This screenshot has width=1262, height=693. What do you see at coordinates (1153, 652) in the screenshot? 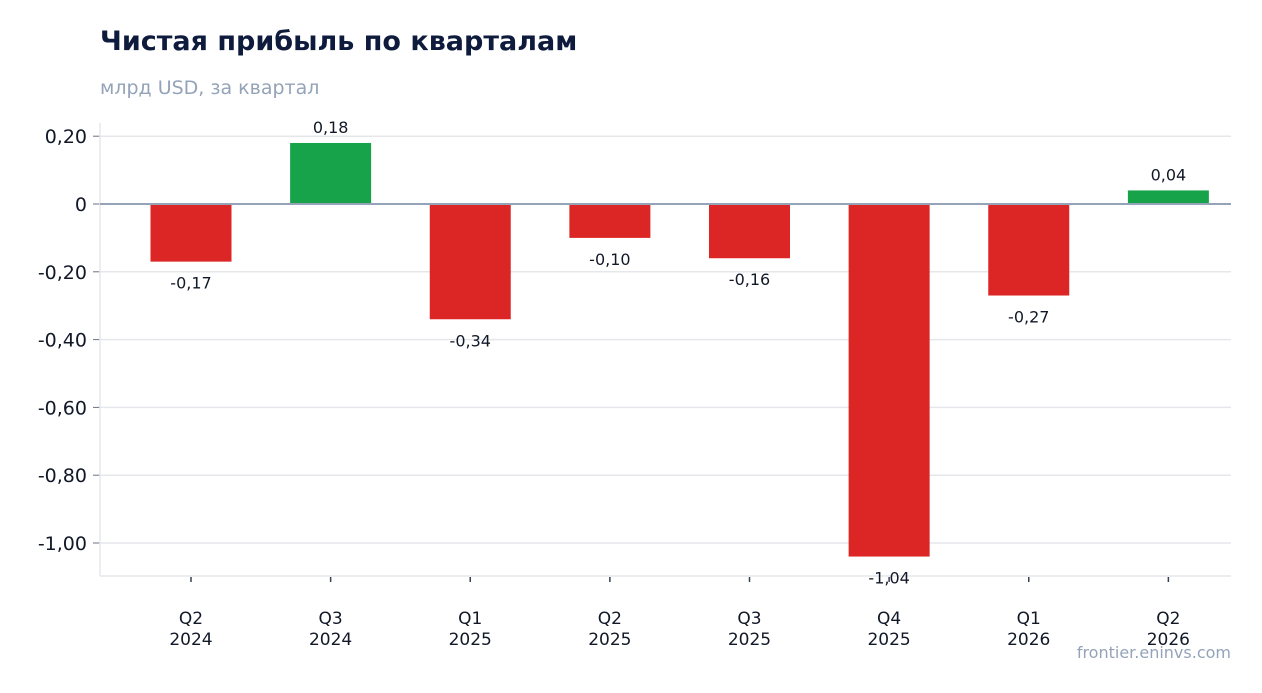
I see `watermark-text: frontier.eninvs.com` at bounding box center [1153, 652].